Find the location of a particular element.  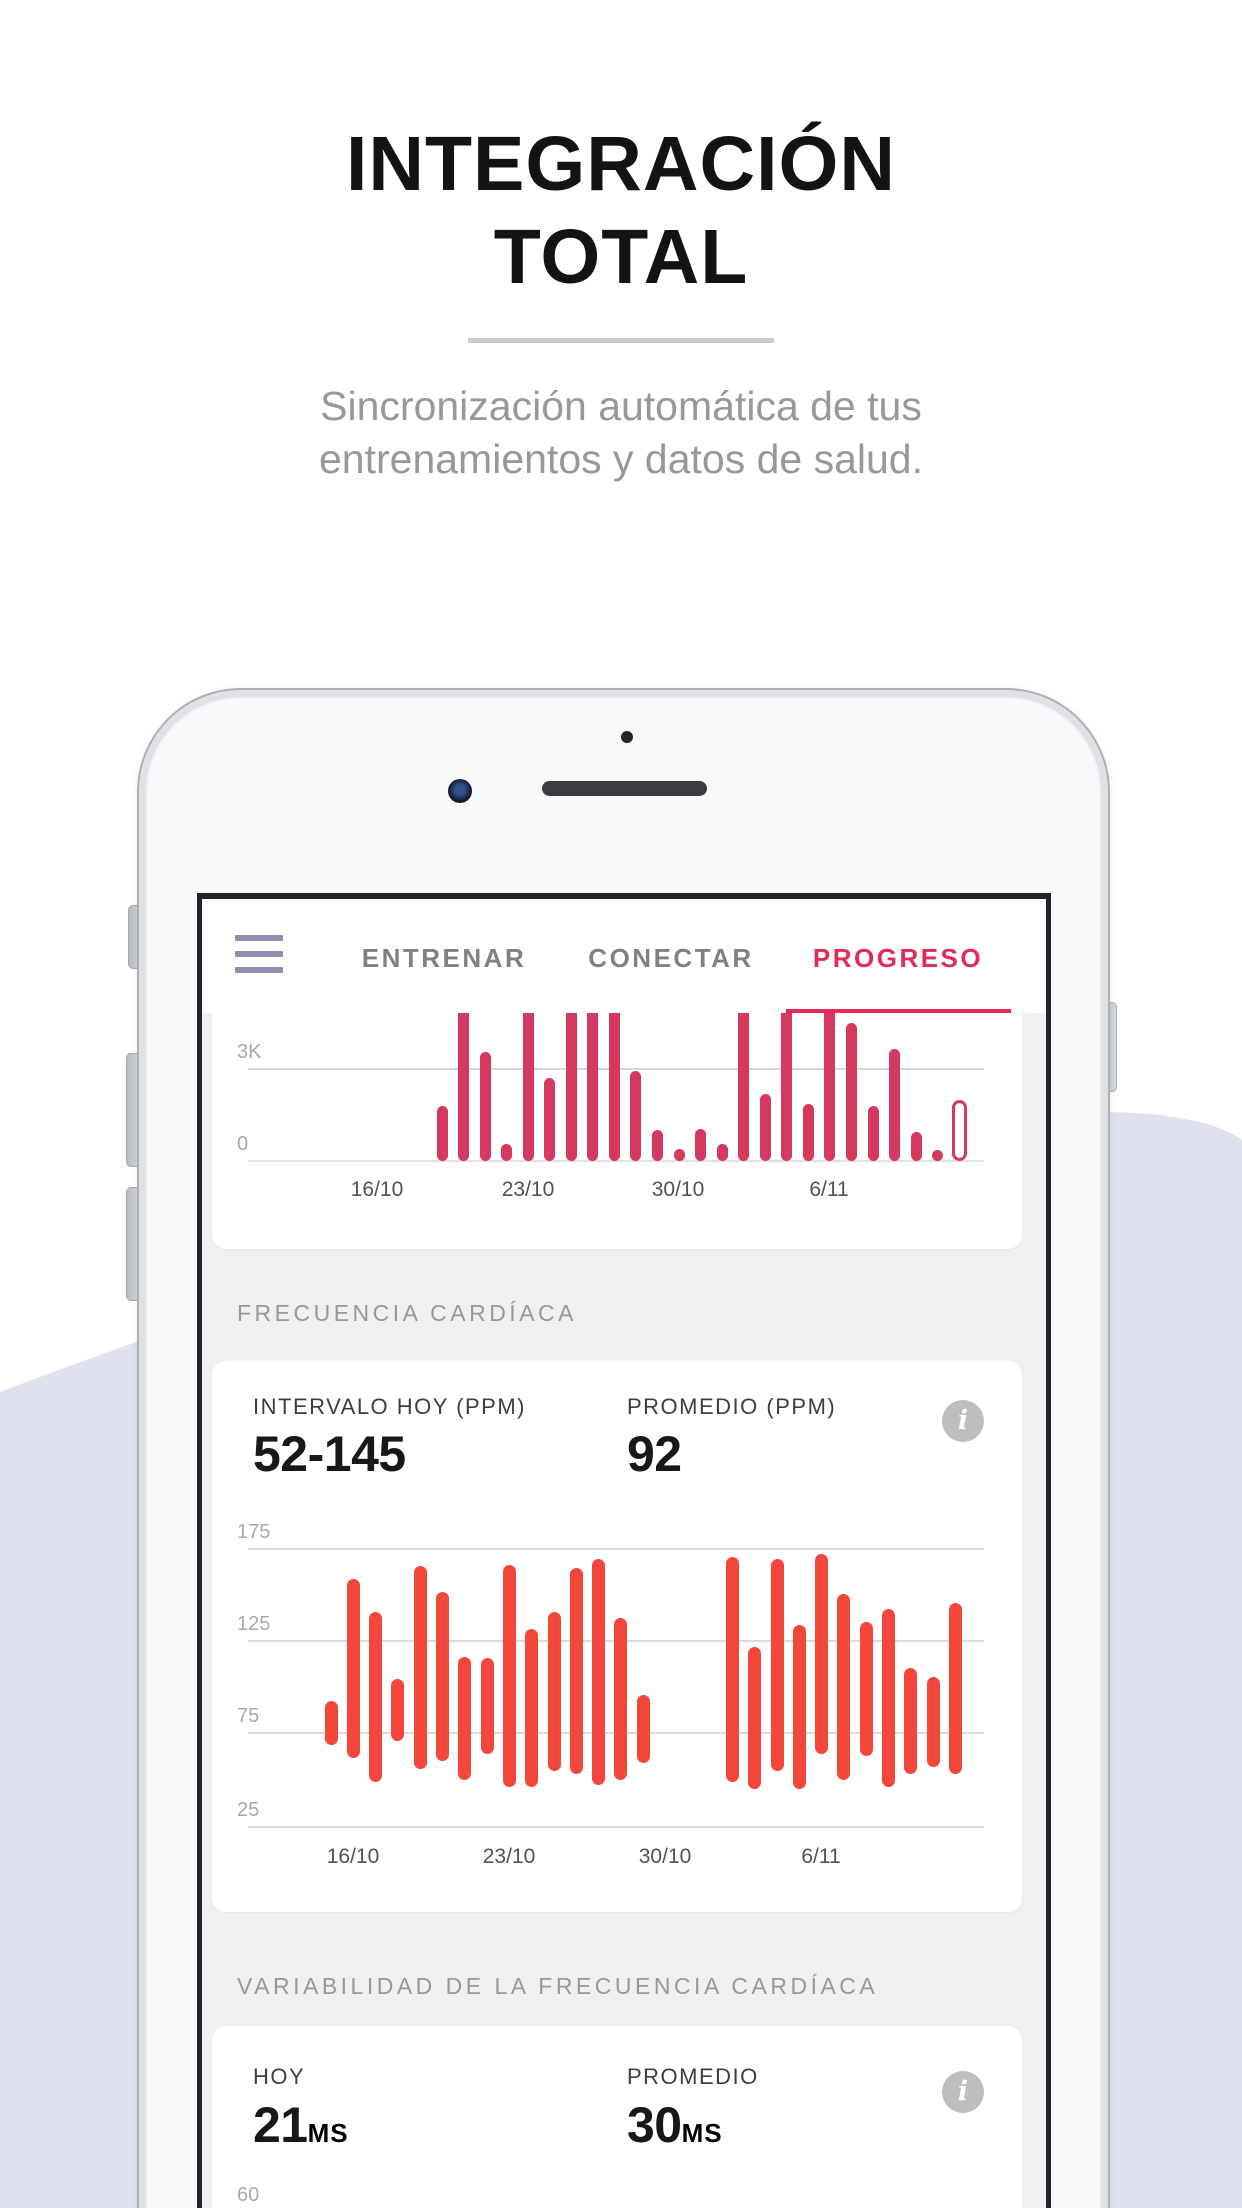

y-tick-3k: 3K is located at coordinates (249, 1052).